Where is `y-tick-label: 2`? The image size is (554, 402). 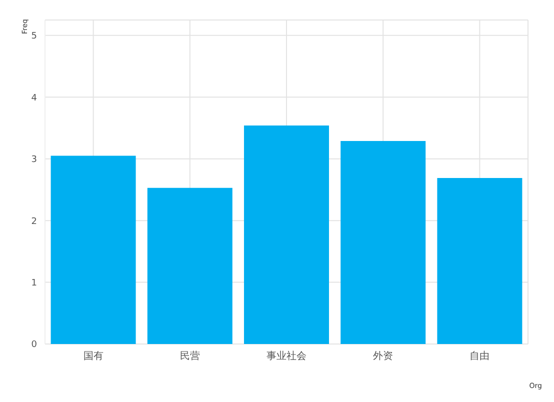 y-tick-label: 2 is located at coordinates (34, 221).